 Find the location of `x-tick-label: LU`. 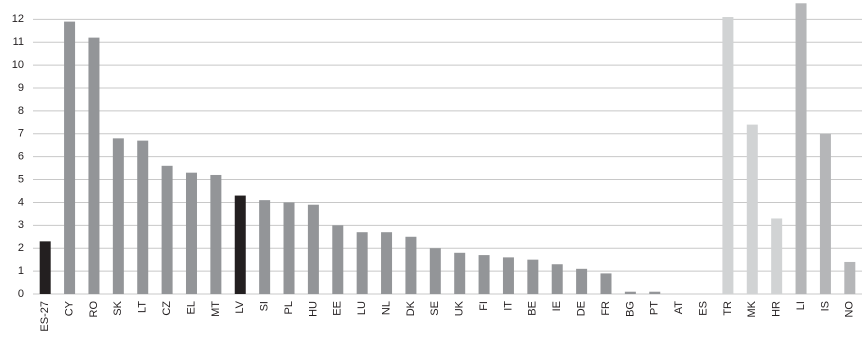

x-tick-label: LU is located at coordinates (362, 308).